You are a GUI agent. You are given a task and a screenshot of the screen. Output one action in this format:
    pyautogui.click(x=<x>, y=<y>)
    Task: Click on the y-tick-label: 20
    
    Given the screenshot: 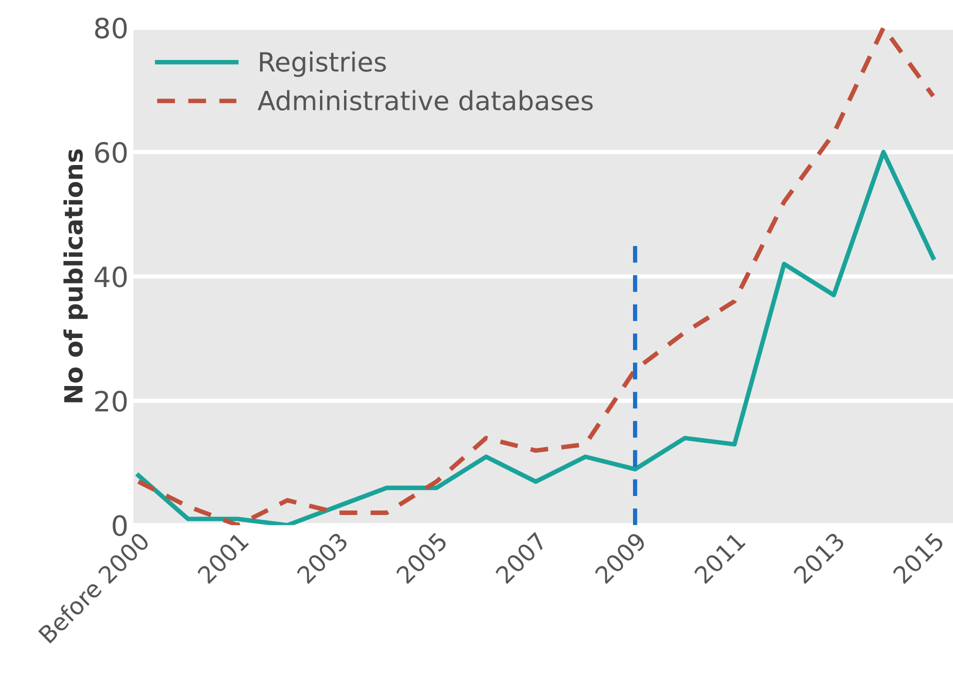 What is the action you would take?
    pyautogui.click(x=111, y=401)
    